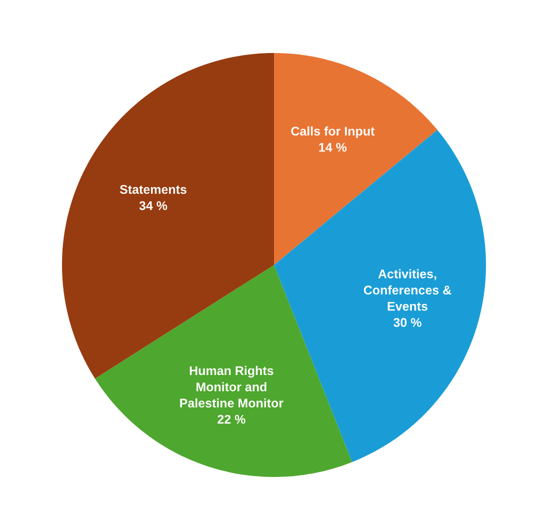  What do you see at coordinates (153, 189) in the screenshot?
I see `slice-label: Statements` at bounding box center [153, 189].